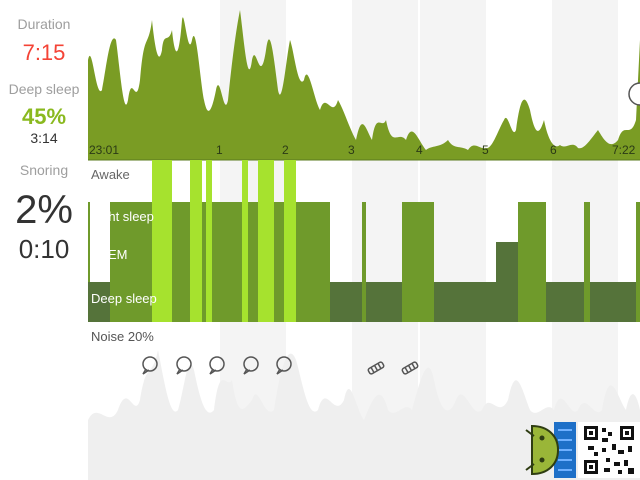  I want to click on stage-label-light: Light sleep, so click(122, 216).